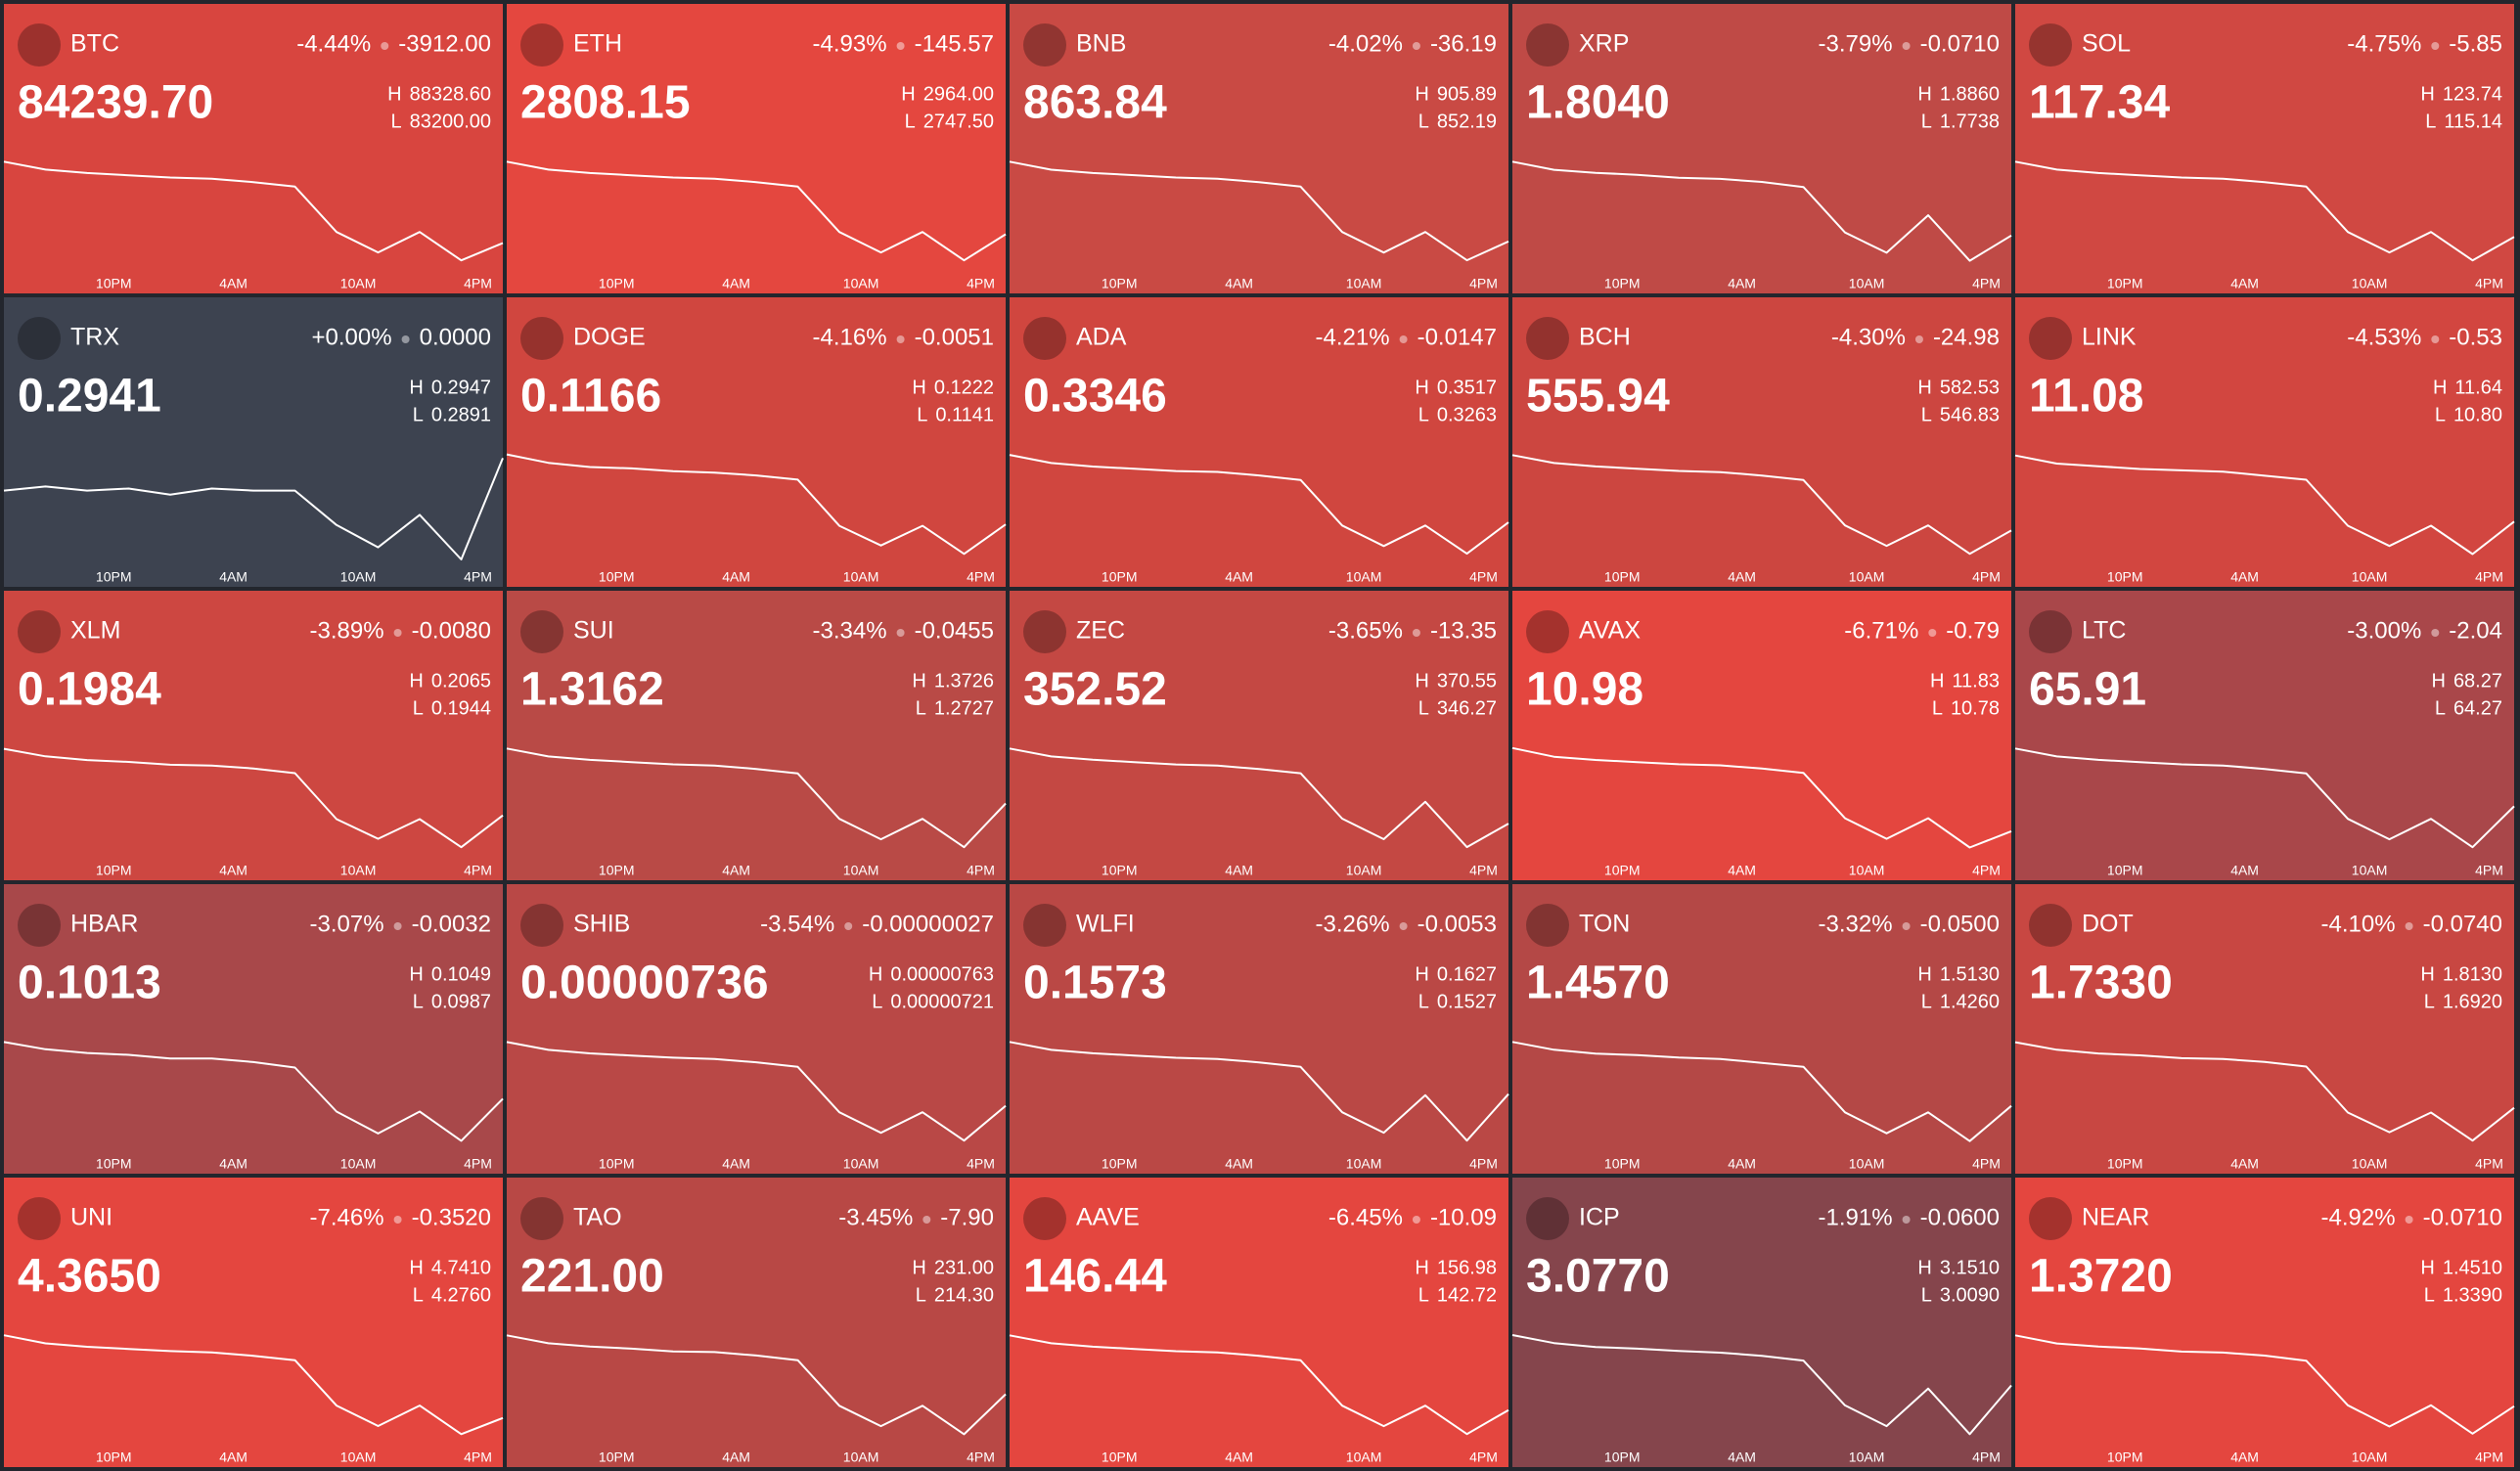 This screenshot has width=2520, height=1471. What do you see at coordinates (1457, 924) in the screenshot?
I see `change-abs: -0.0053` at bounding box center [1457, 924].